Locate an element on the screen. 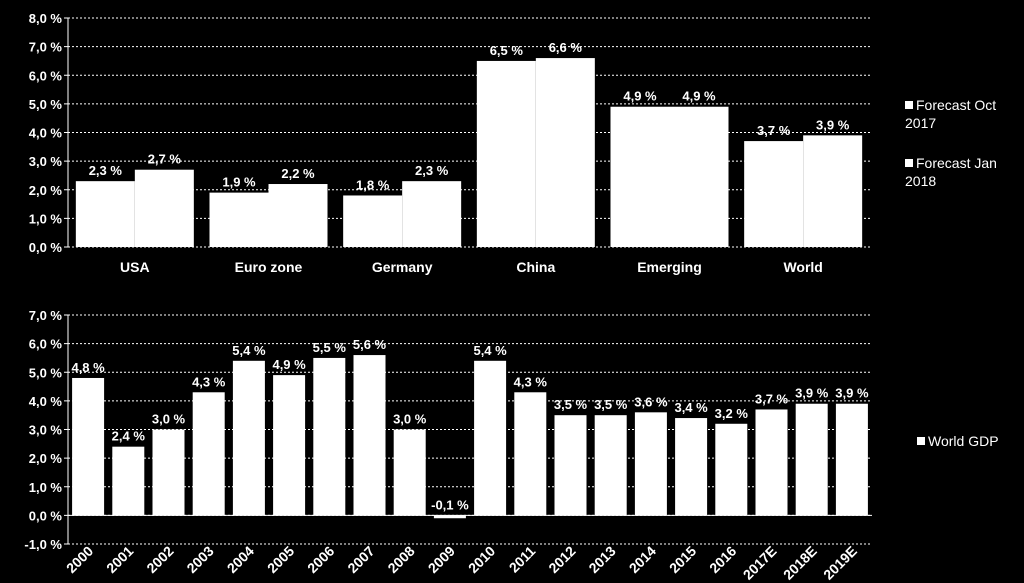 This screenshot has width=1024, height=583. data-label: 1,8 % is located at coordinates (373, 184).